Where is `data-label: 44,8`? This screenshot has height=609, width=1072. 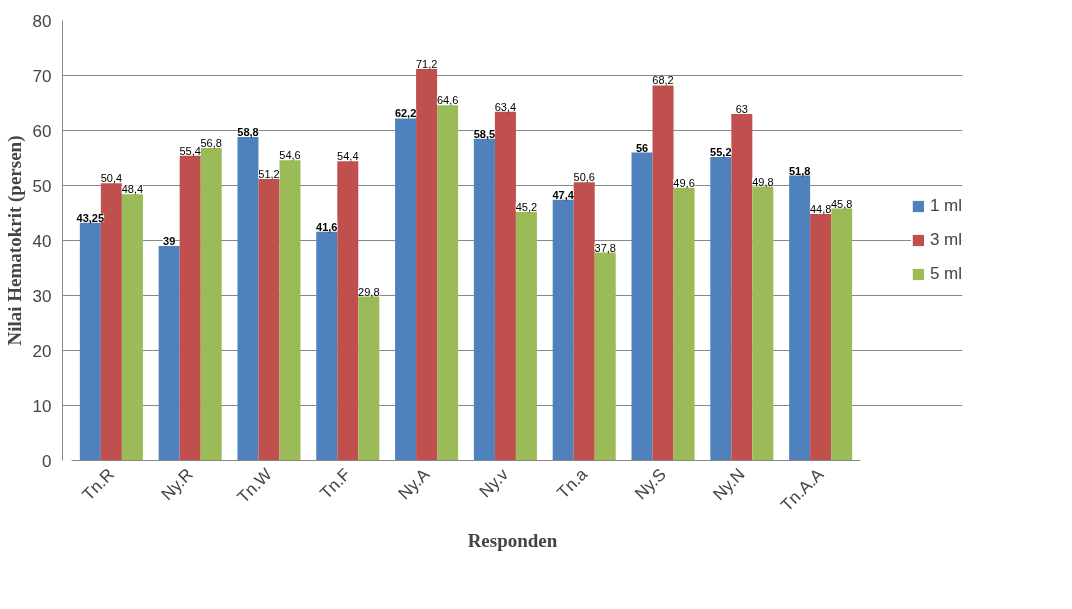
data-label: 44,8 is located at coordinates (820, 209).